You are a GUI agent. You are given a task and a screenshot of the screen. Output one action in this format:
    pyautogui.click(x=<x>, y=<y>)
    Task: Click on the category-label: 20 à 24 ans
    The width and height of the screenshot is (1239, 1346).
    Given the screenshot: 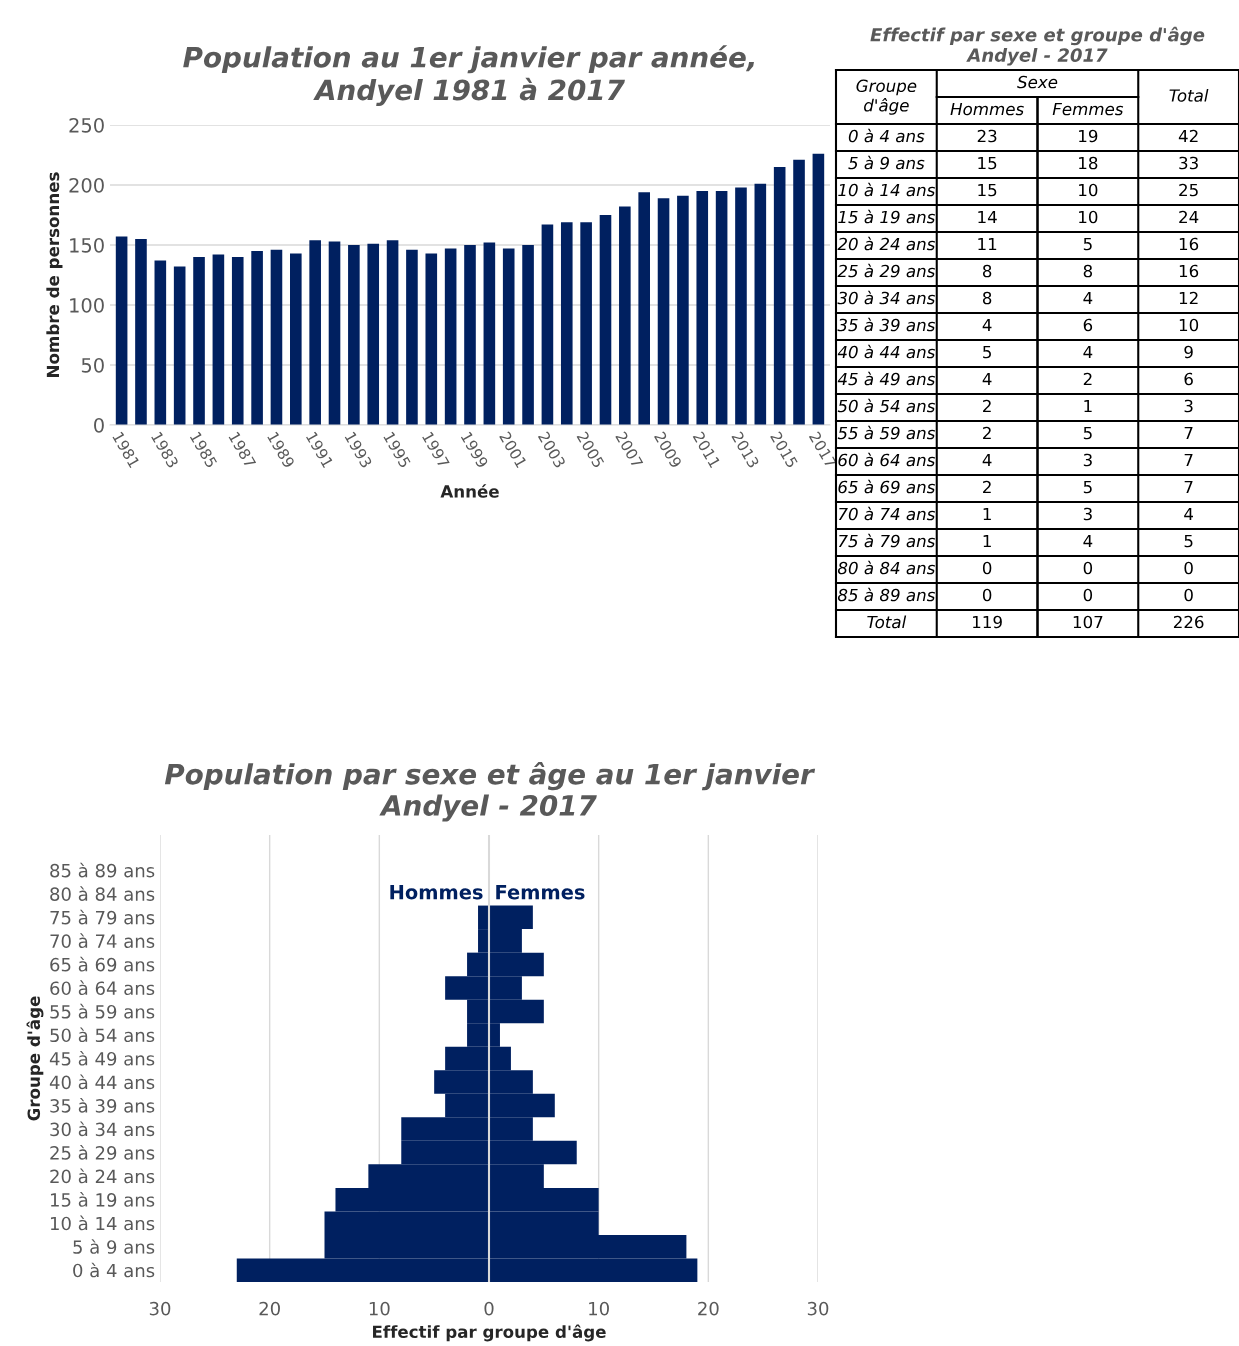 What is the action you would take?
    pyautogui.click(x=886, y=243)
    